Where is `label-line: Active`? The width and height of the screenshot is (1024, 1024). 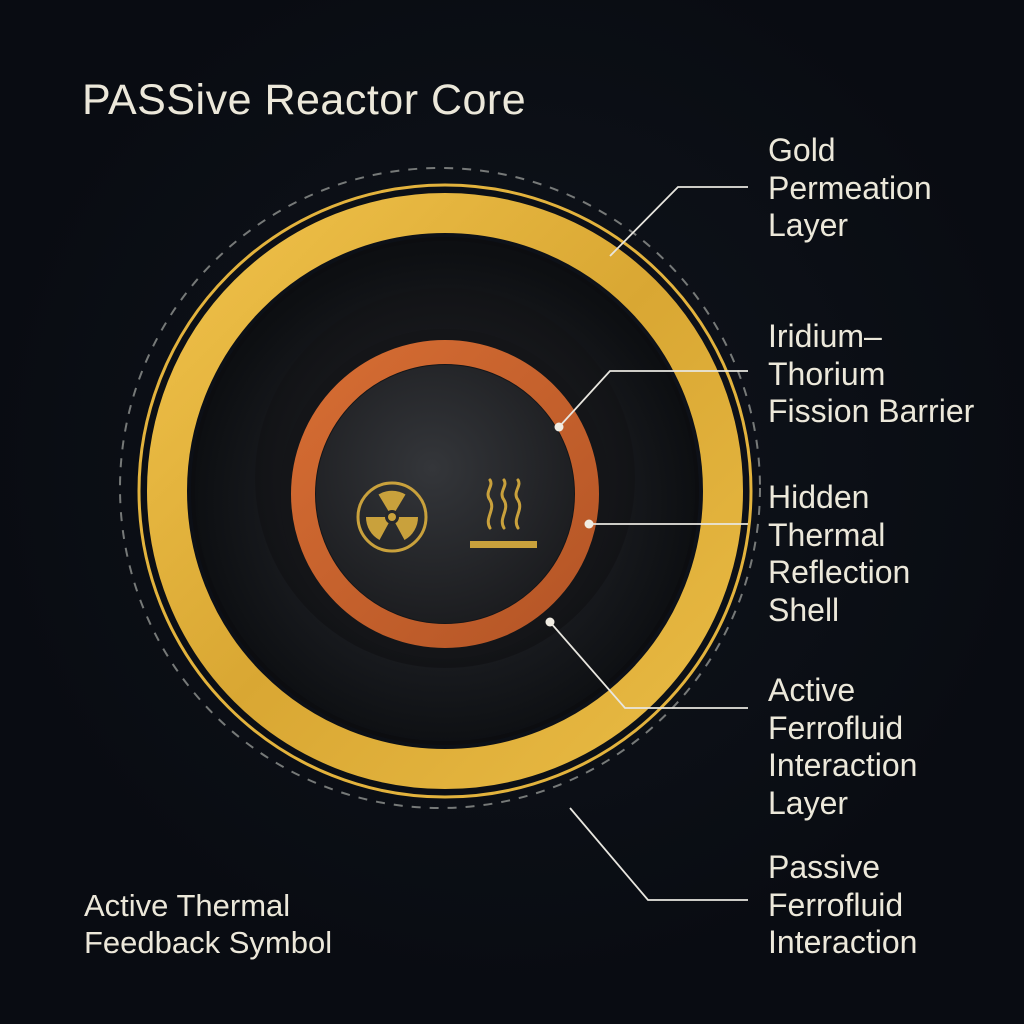 label-line: Active is located at coordinates (812, 690).